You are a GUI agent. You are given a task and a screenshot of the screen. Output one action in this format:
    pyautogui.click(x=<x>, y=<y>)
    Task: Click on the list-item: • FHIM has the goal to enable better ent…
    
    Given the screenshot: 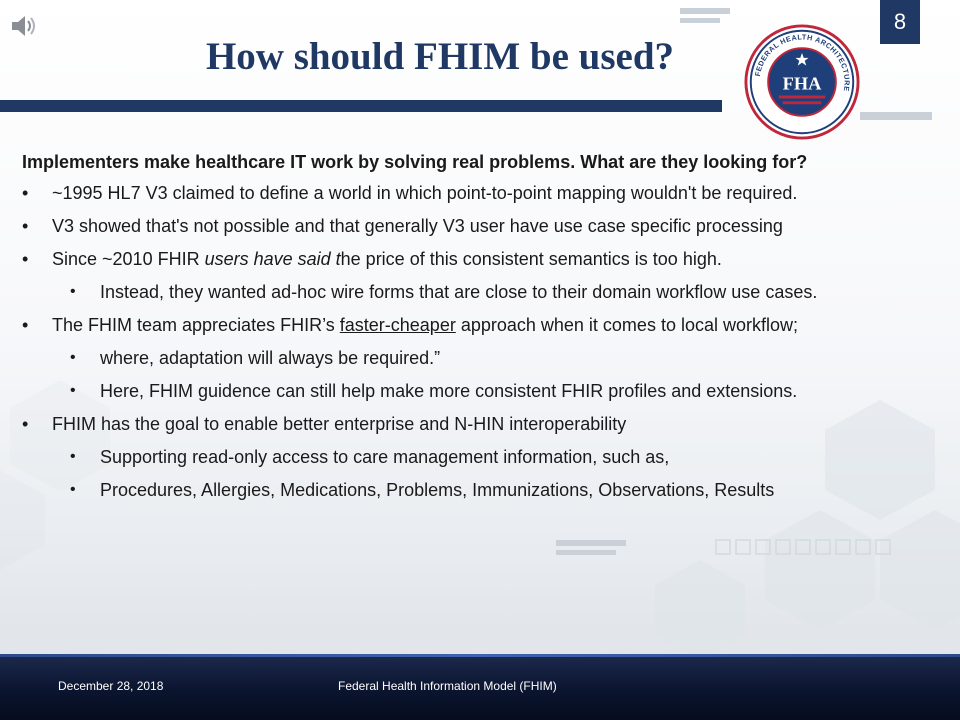 What is the action you would take?
    pyautogui.click(x=324, y=424)
    